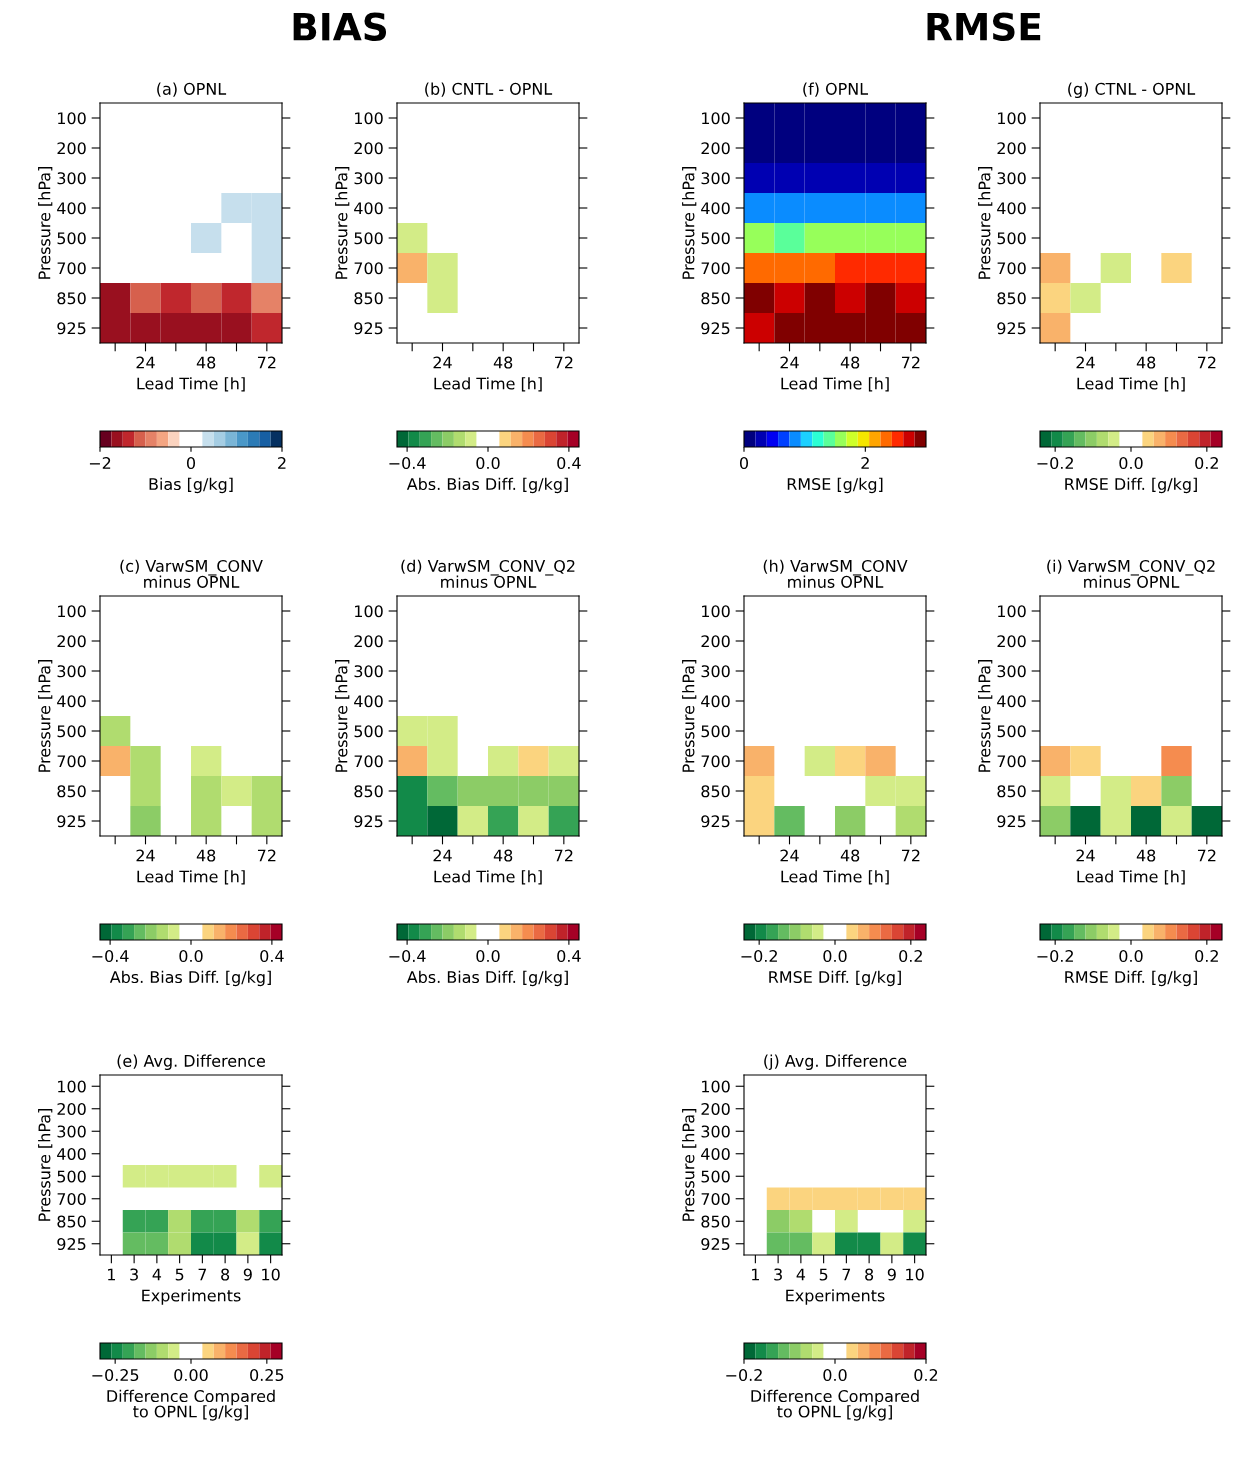  What do you see at coordinates (778, 1274) in the screenshot?
I see `x-tick-label: 3` at bounding box center [778, 1274].